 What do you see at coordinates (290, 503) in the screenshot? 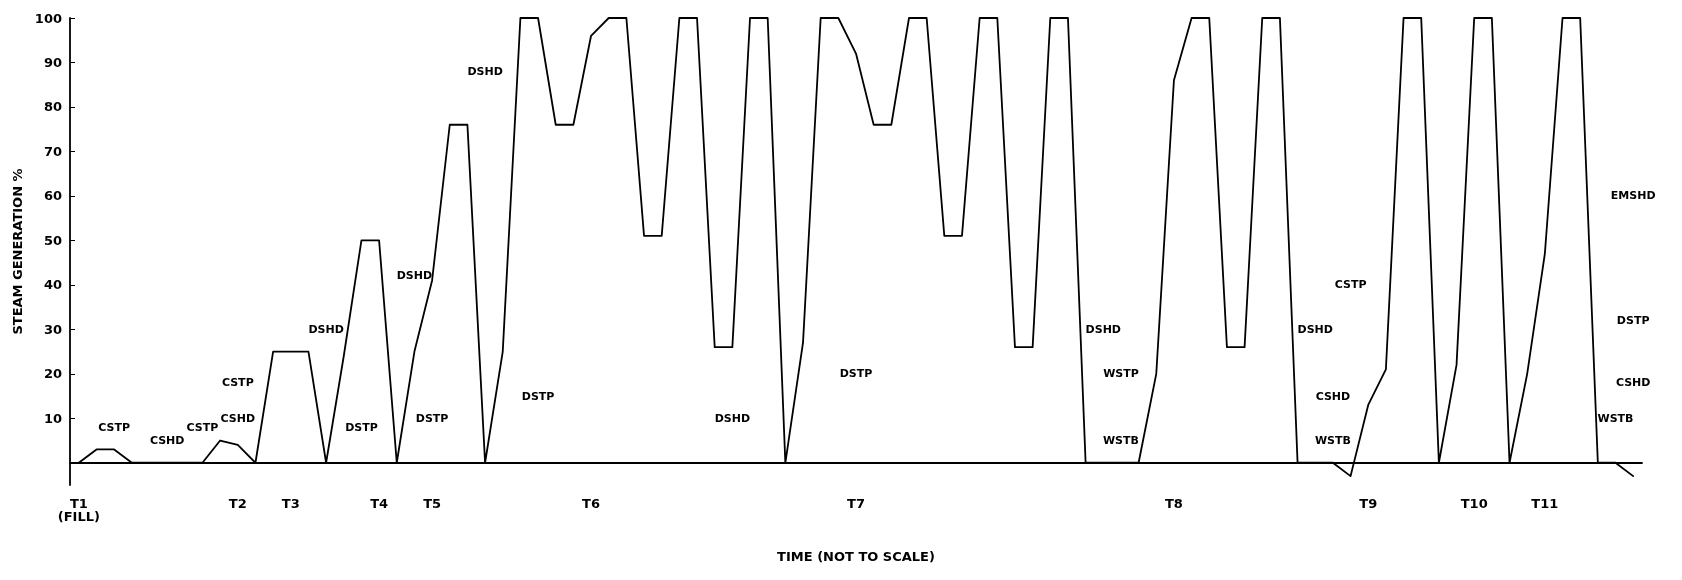
I see `x-tick-label: T3` at bounding box center [290, 503].